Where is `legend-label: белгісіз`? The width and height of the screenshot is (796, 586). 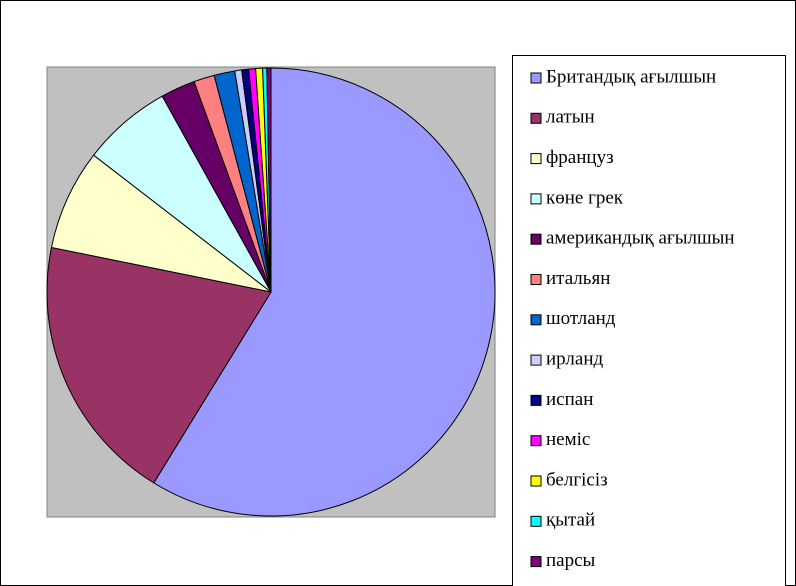
legend-label: белгісіз is located at coordinates (577, 479).